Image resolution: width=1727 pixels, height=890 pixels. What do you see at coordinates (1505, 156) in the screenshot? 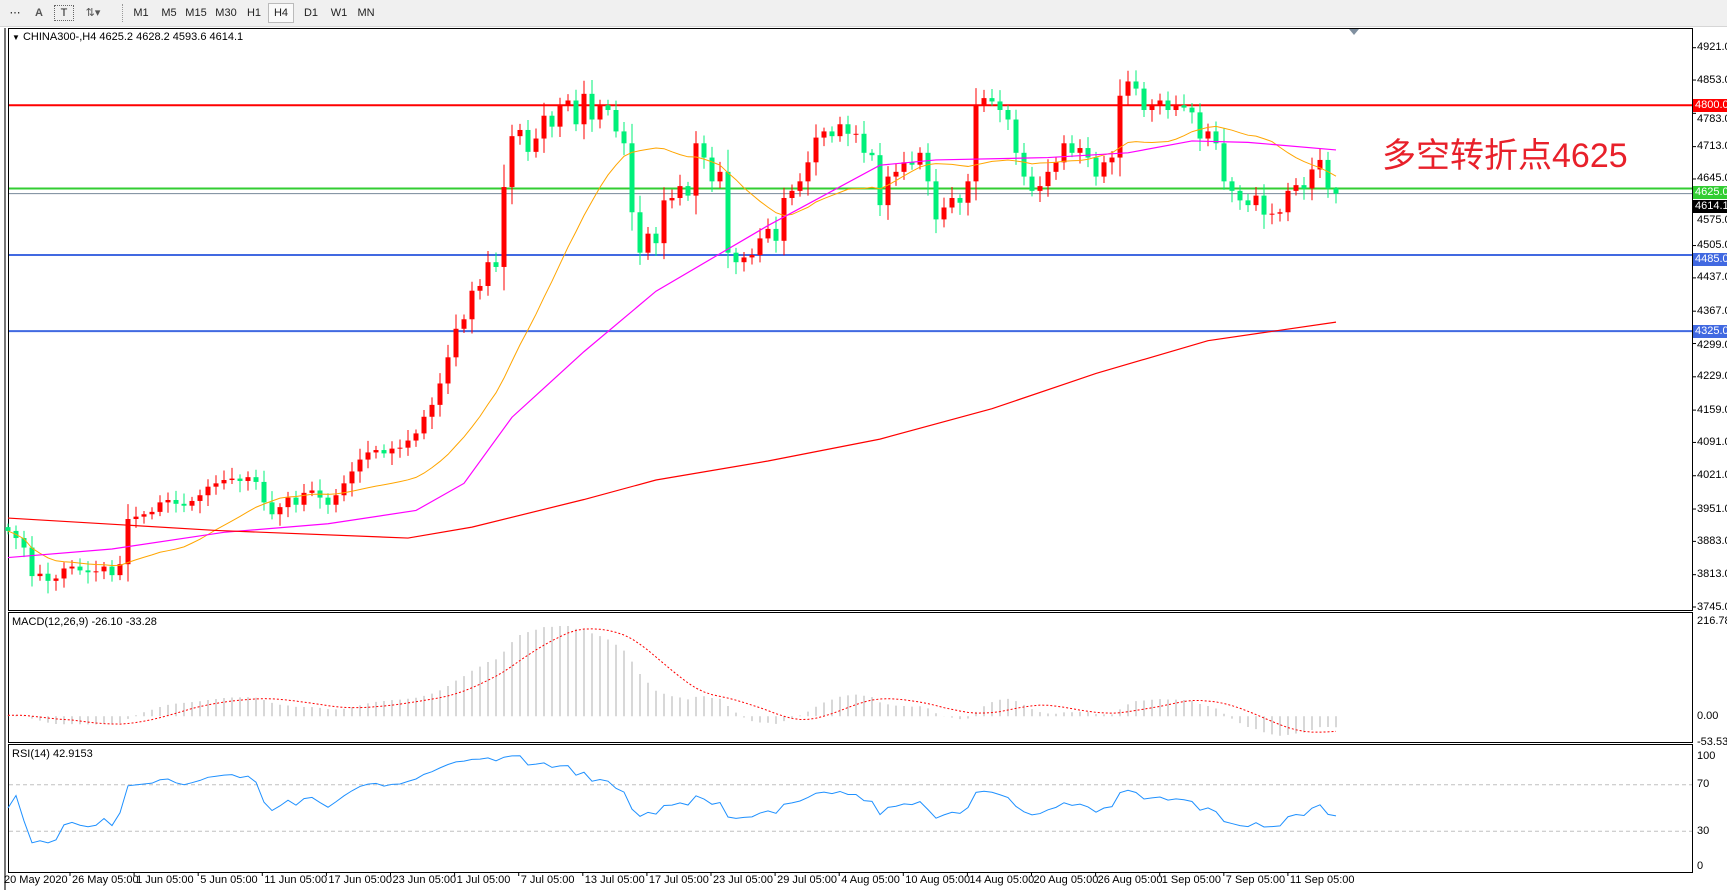
I see `pivot-annotation: 多空转折点4625` at bounding box center [1505, 156].